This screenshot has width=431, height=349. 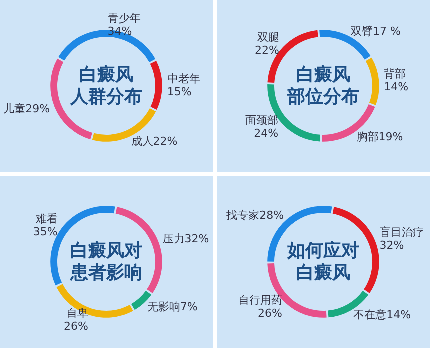 What do you see at coordinates (154, 141) in the screenshot?
I see `slice-label: 成人22%` at bounding box center [154, 141].